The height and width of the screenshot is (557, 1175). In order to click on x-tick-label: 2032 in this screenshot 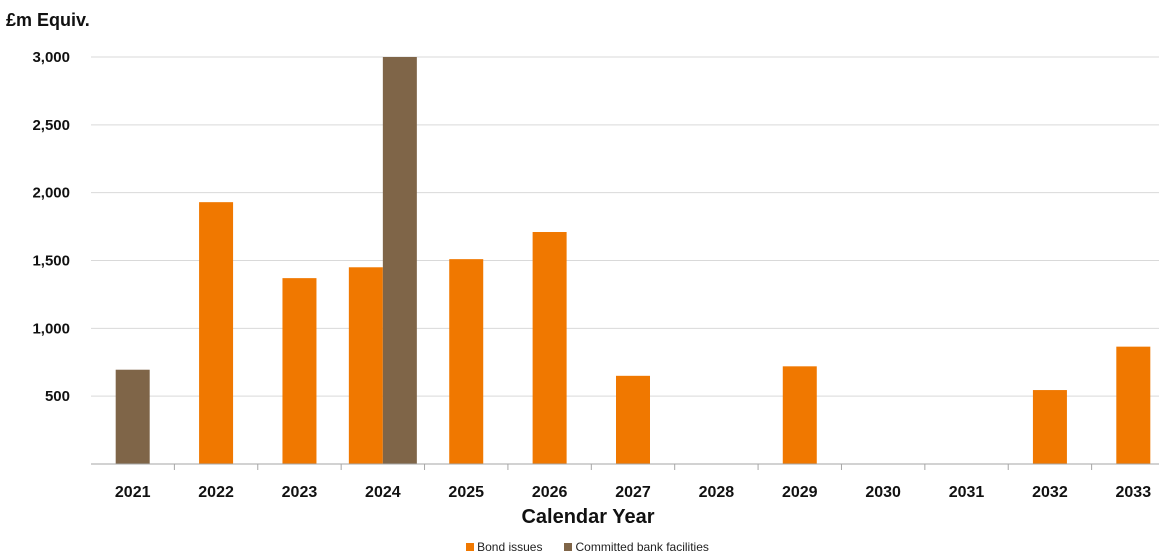, I will do `click(1050, 492)`.